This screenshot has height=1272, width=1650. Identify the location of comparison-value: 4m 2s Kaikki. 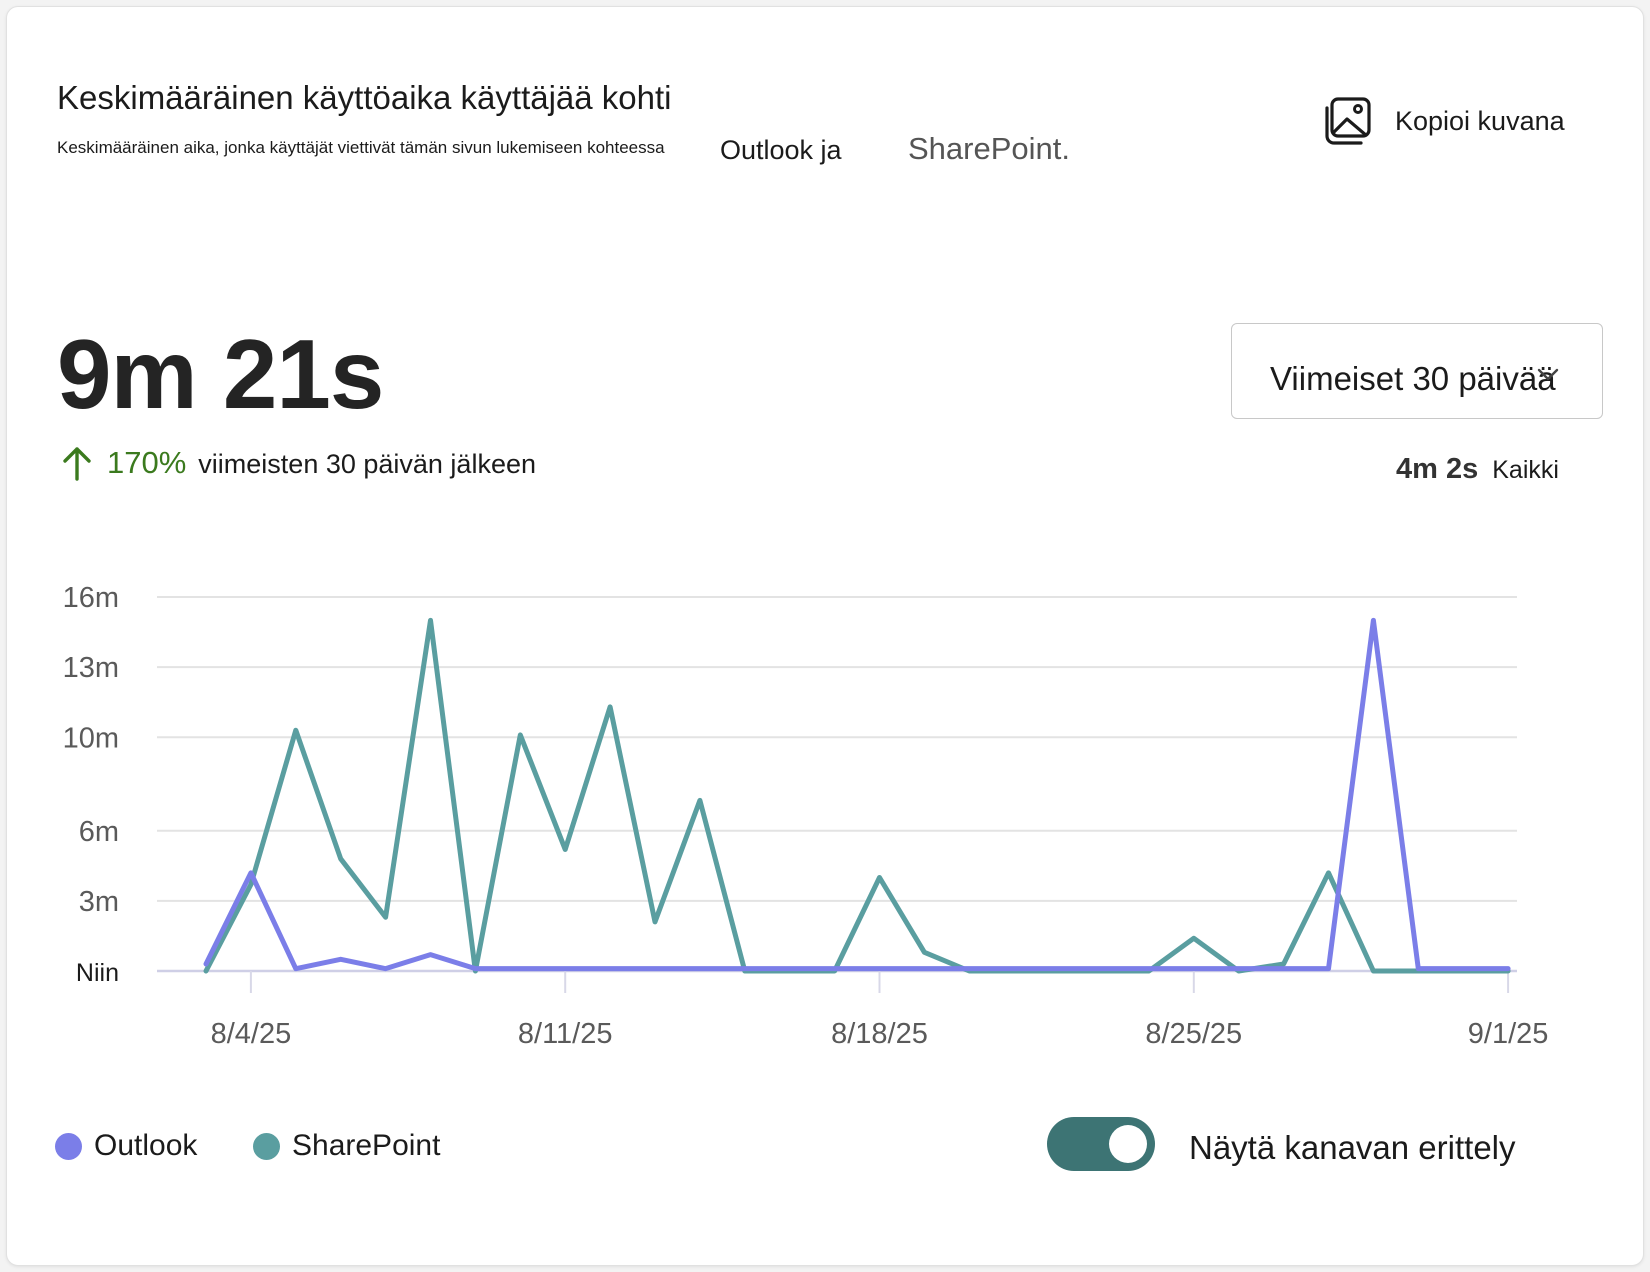
(1477, 469).